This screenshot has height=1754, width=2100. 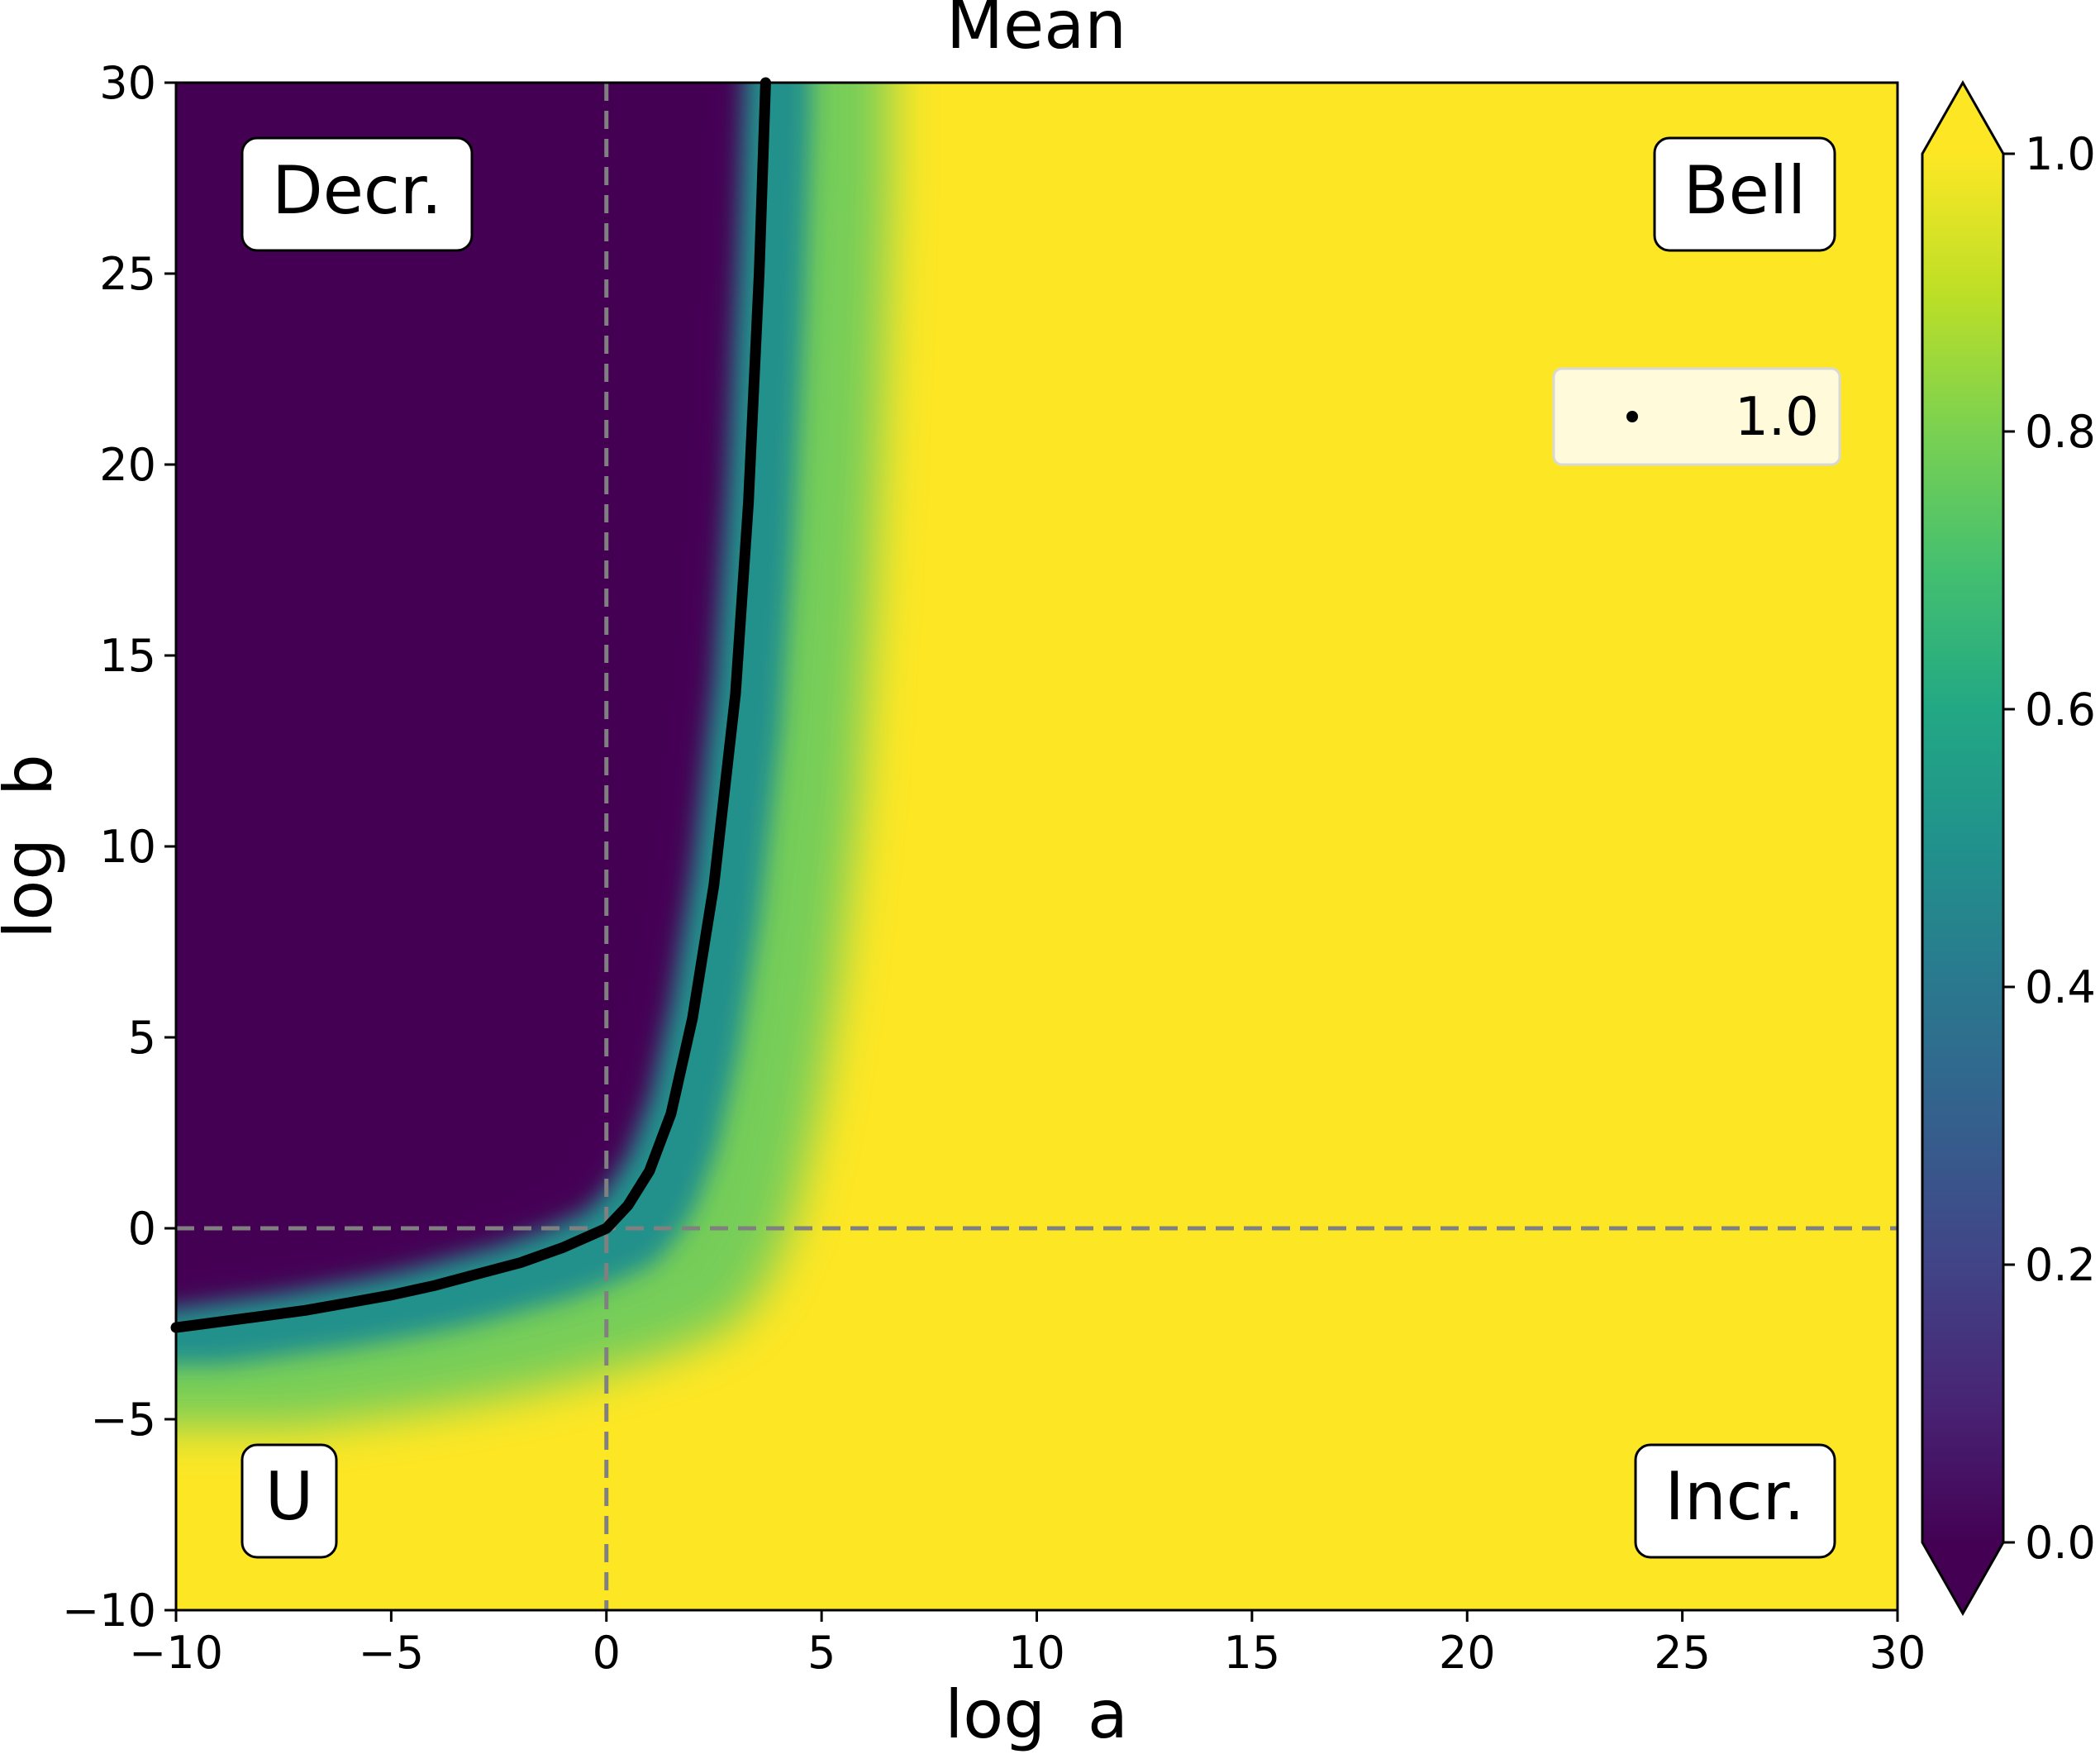 I want to click on colorbar-body, so click(x=1962, y=848).